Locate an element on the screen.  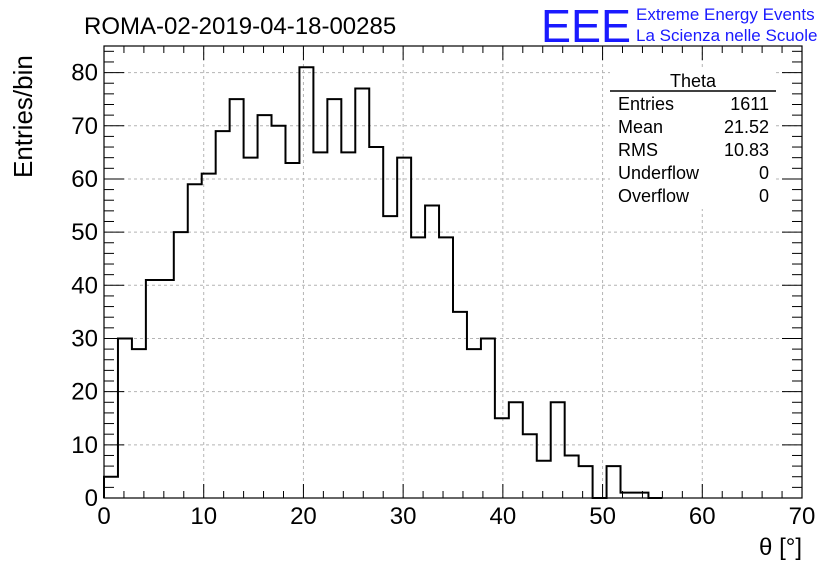
x-tick-label: 60 is located at coordinates (702, 516).